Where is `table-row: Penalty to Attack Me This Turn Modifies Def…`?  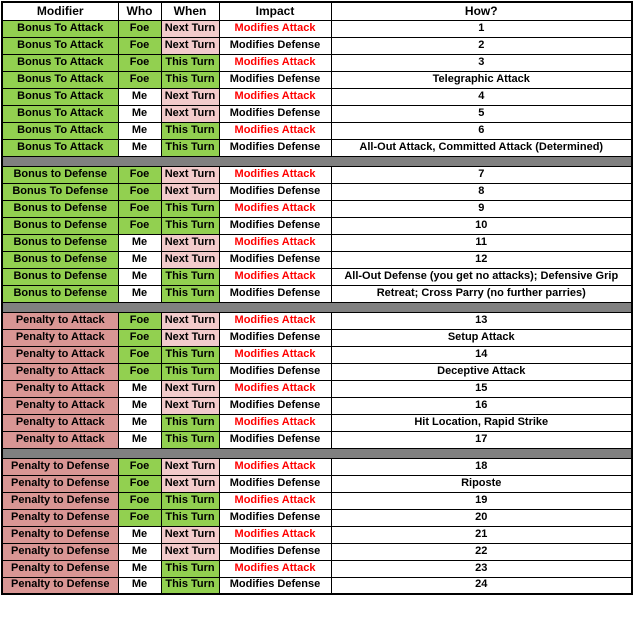
table-row: Penalty to Attack Me This Turn Modifies Def… is located at coordinates (317, 439).